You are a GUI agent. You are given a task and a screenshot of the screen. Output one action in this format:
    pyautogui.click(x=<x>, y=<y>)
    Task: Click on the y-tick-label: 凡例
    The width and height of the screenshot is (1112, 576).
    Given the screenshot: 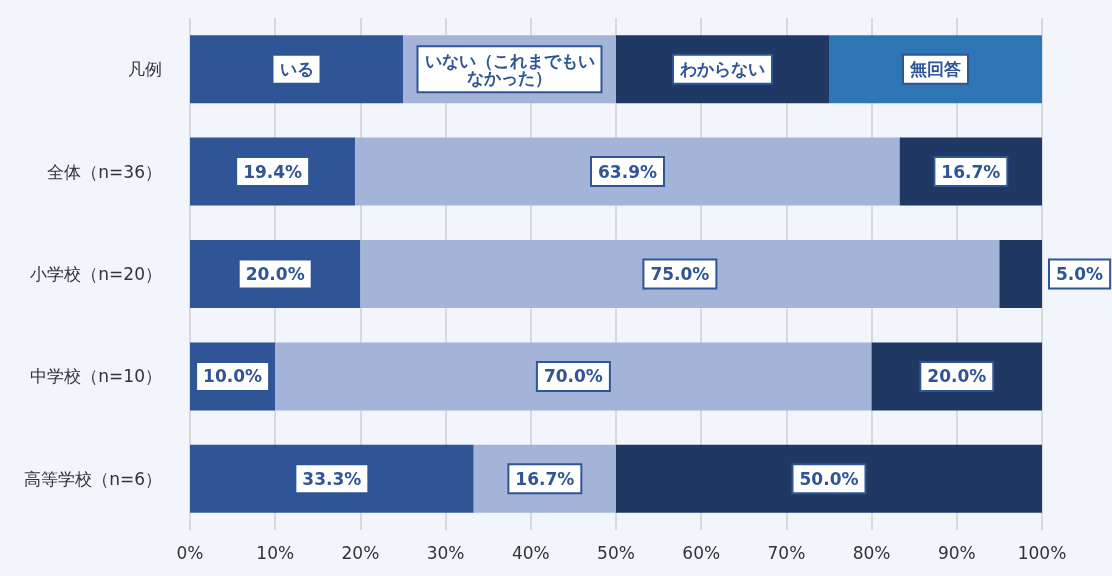 What is the action you would take?
    pyautogui.click(x=145, y=69)
    